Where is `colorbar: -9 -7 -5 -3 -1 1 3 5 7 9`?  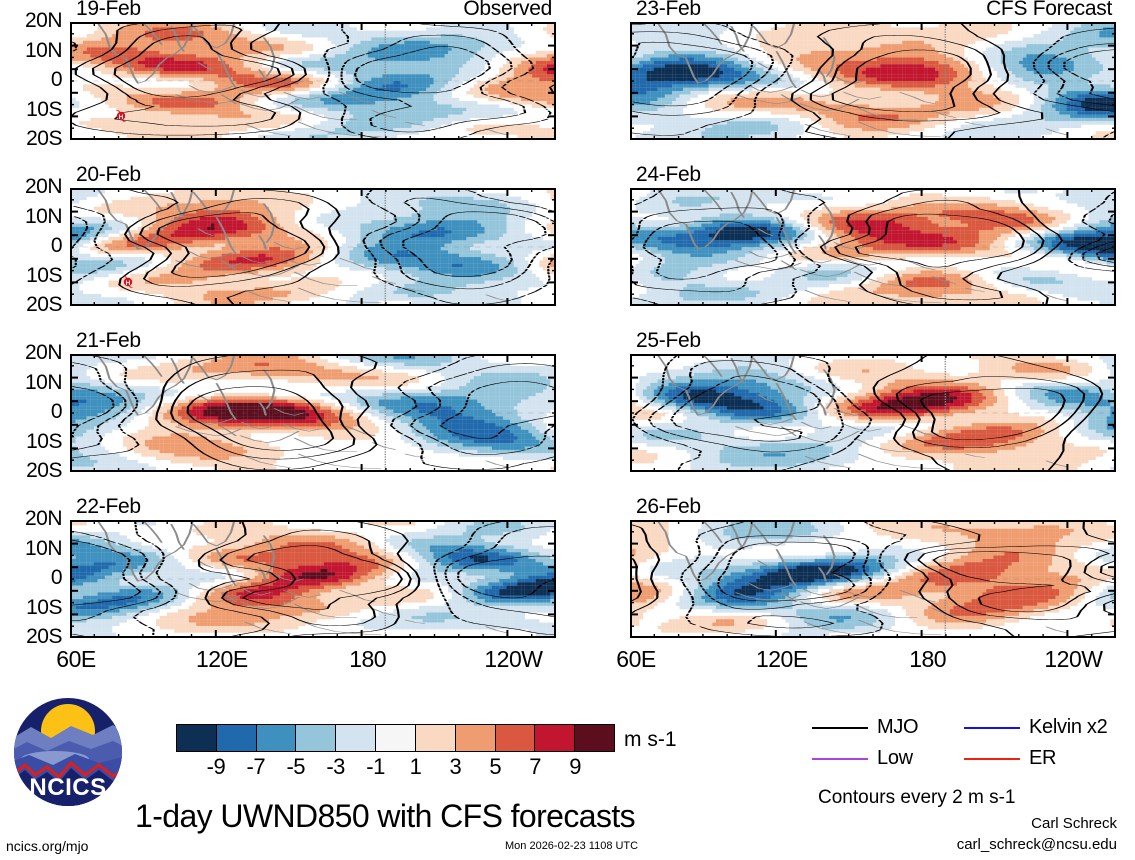 colorbar: -9 -7 -5 -3 -1 1 3 5 7 9 is located at coordinates (395, 752).